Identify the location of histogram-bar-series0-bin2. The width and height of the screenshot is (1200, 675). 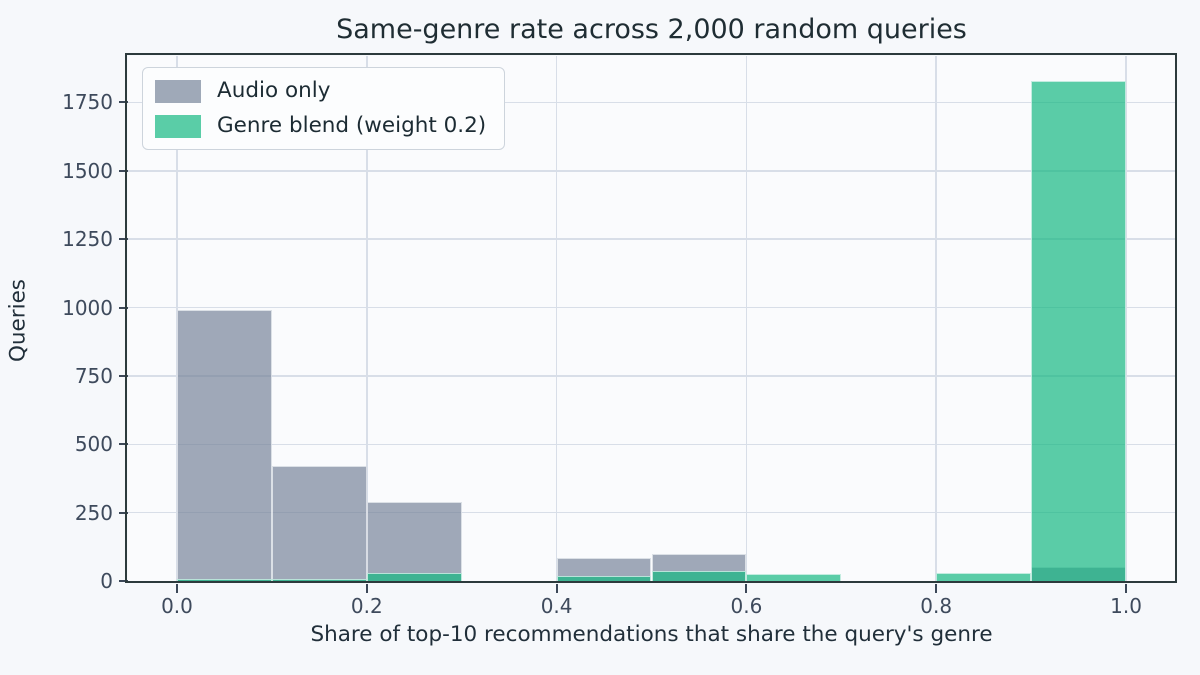
(414, 541).